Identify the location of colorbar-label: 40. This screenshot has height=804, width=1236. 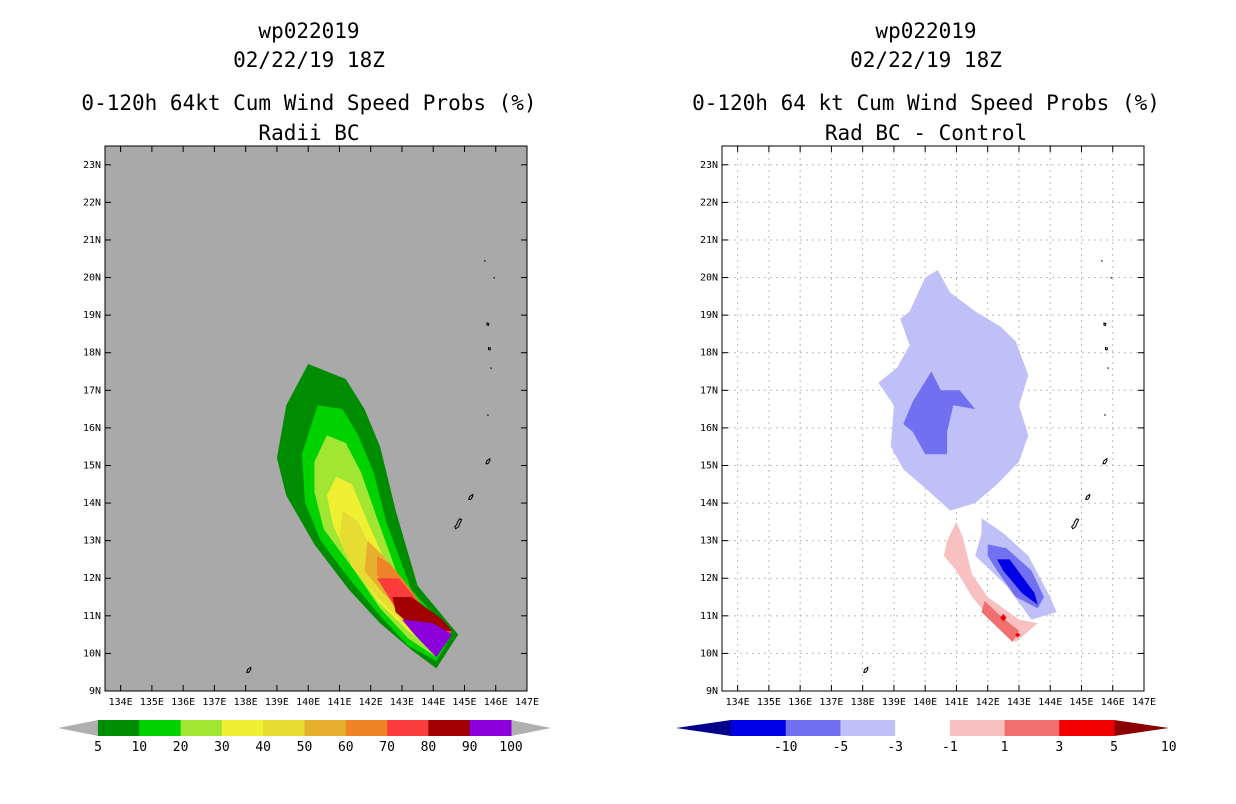
(263, 747).